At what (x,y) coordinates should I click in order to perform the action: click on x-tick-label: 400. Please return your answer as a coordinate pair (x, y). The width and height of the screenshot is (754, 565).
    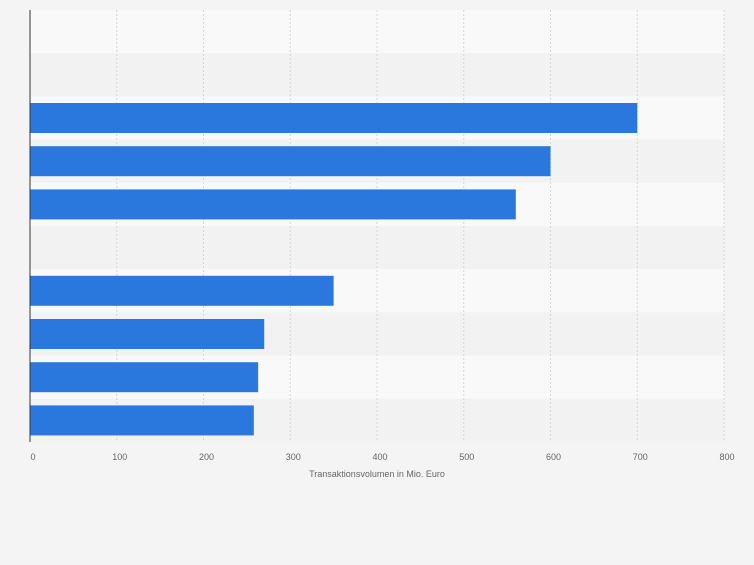
    Looking at the image, I should click on (379, 457).